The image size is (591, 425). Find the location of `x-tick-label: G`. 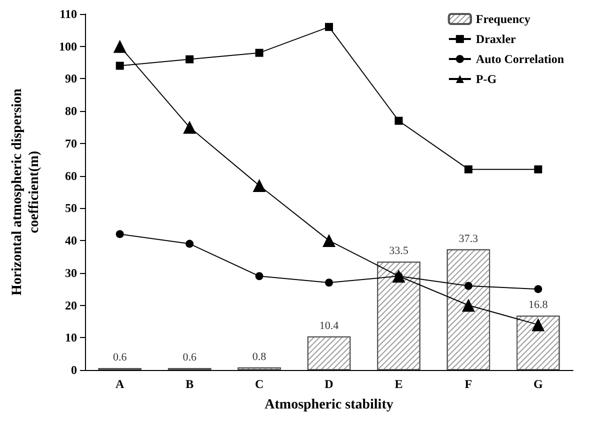

x-tick-label: G is located at coordinates (538, 384).